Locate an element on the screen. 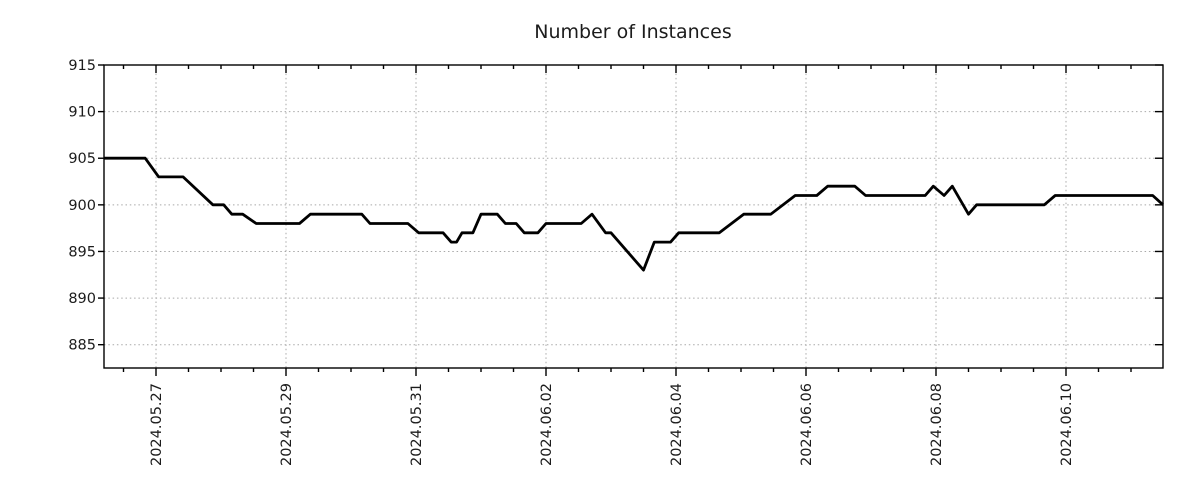  x-tick-label: 2024.06.08 is located at coordinates (937, 424).